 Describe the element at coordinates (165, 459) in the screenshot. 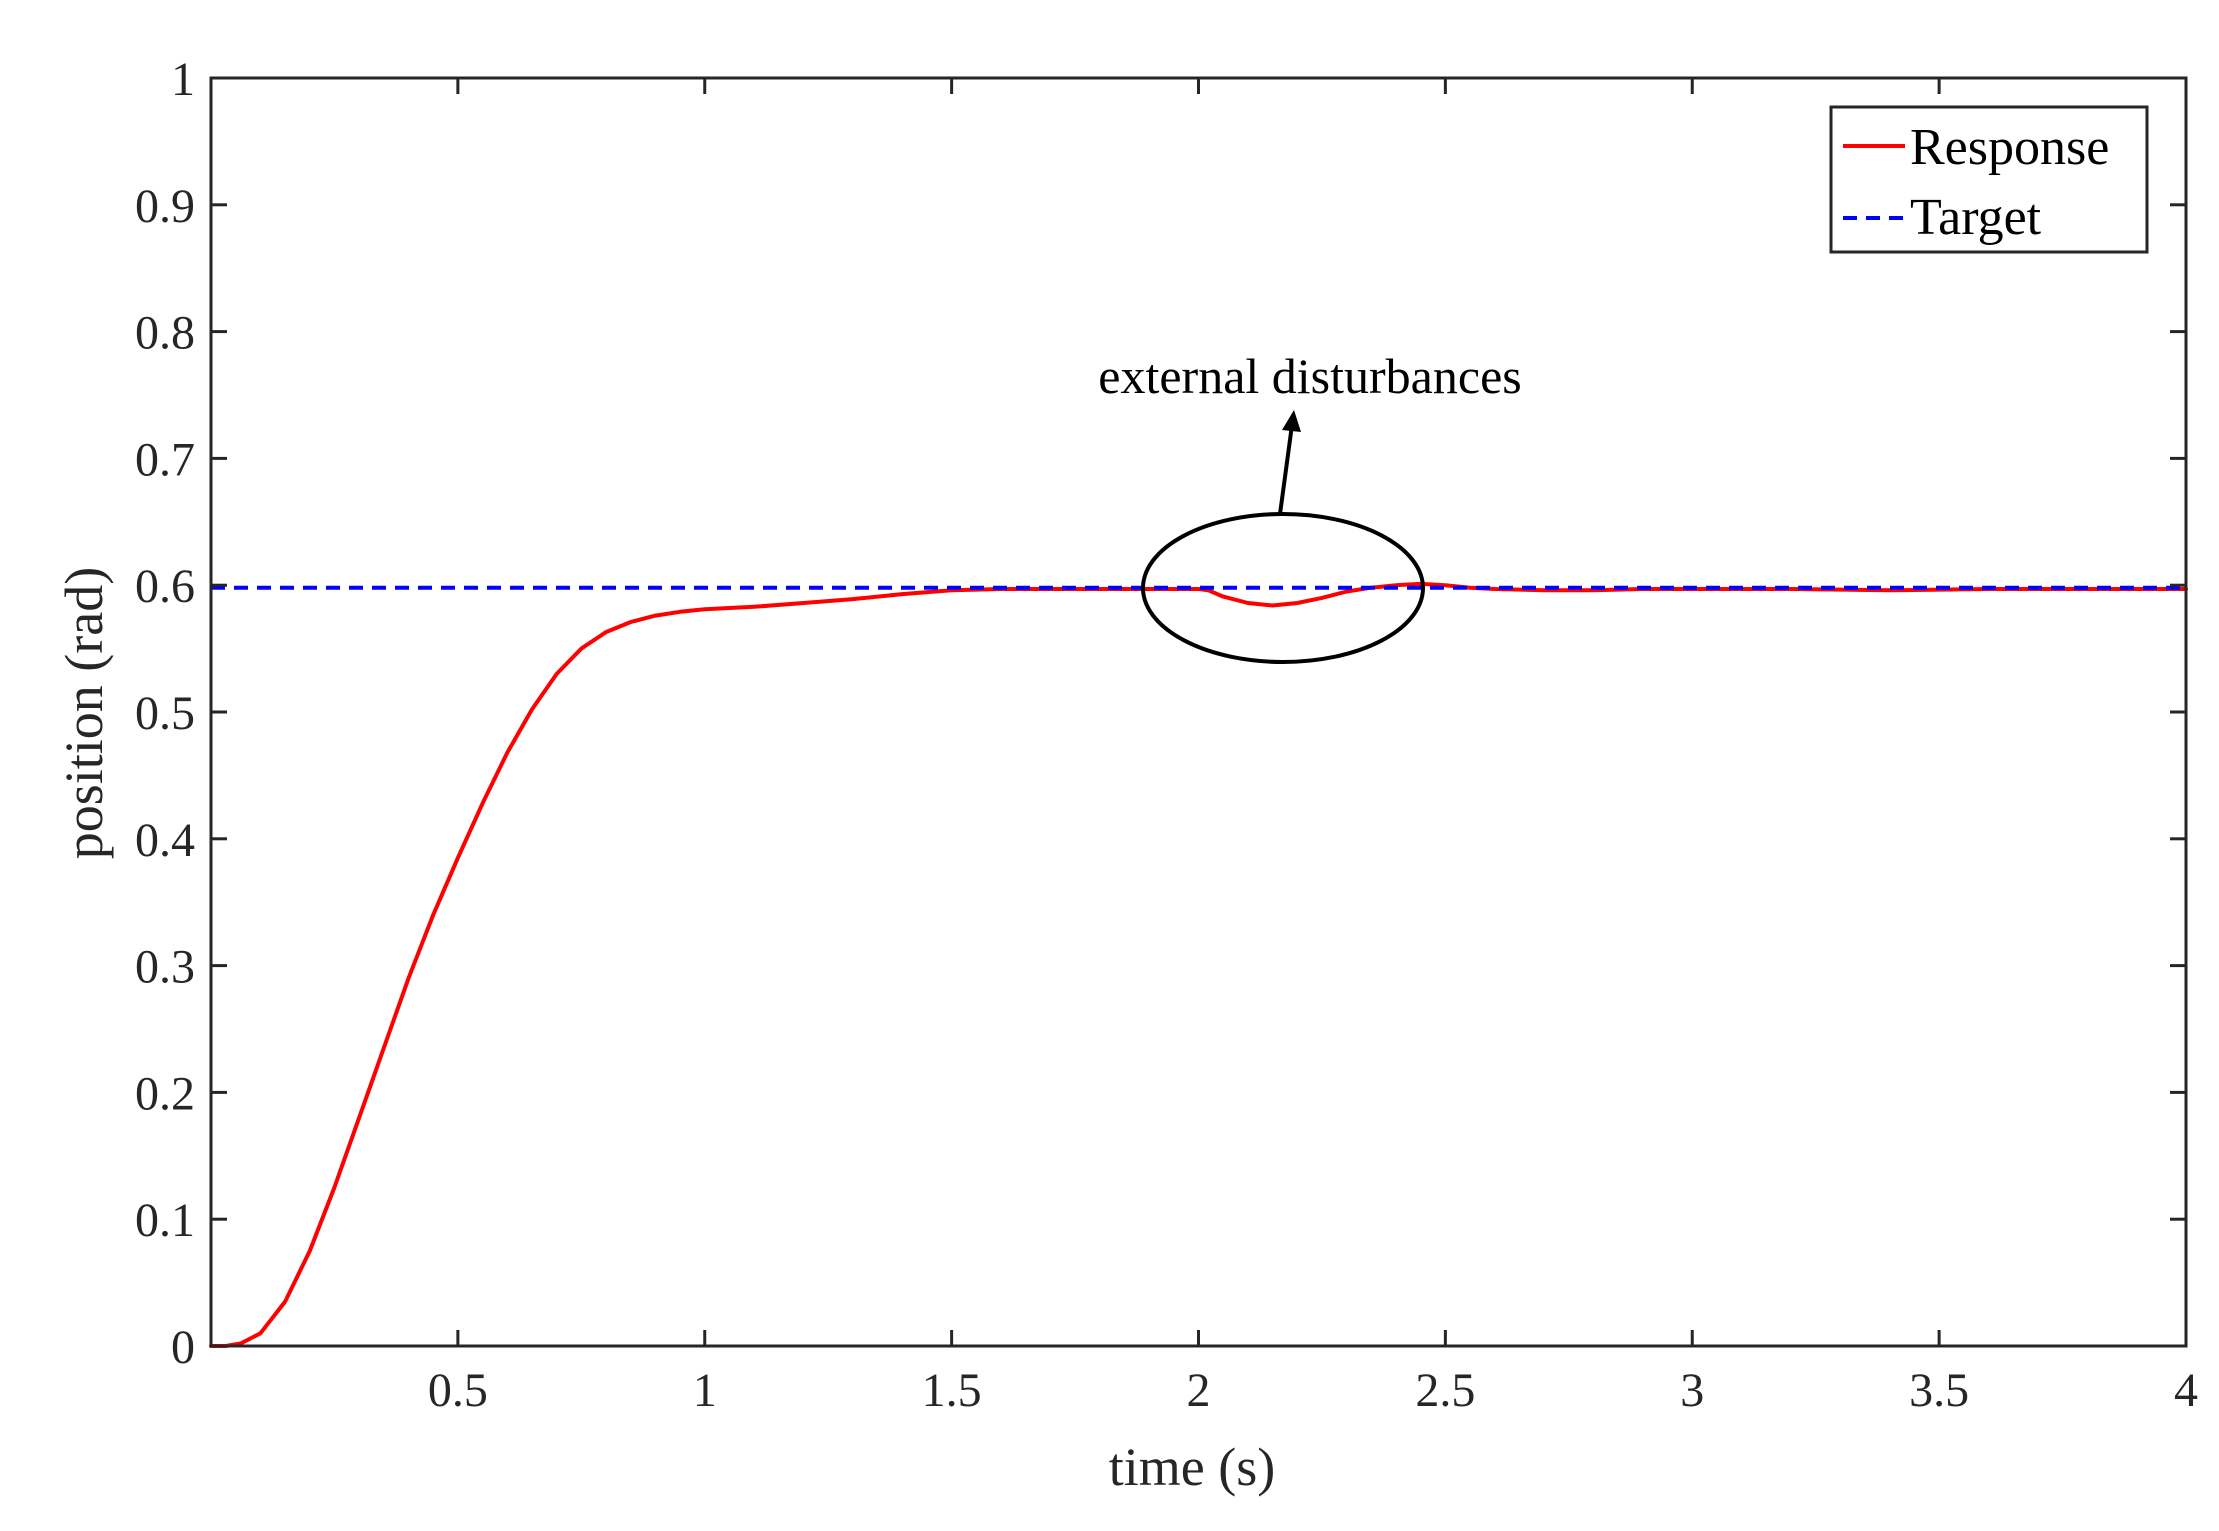

I see `y-tick-label: 0.7` at that location.